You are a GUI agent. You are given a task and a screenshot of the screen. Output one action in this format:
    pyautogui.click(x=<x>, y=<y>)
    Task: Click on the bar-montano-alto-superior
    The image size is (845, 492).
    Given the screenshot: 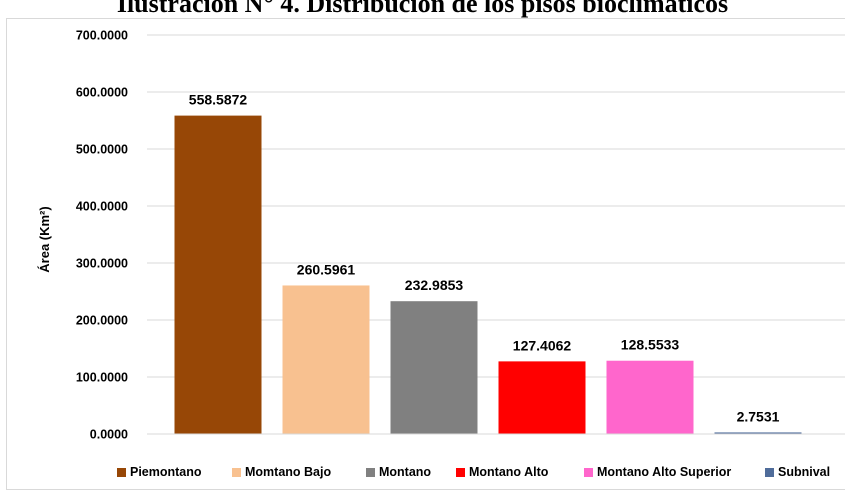 What is the action you would take?
    pyautogui.click(x=650, y=397)
    